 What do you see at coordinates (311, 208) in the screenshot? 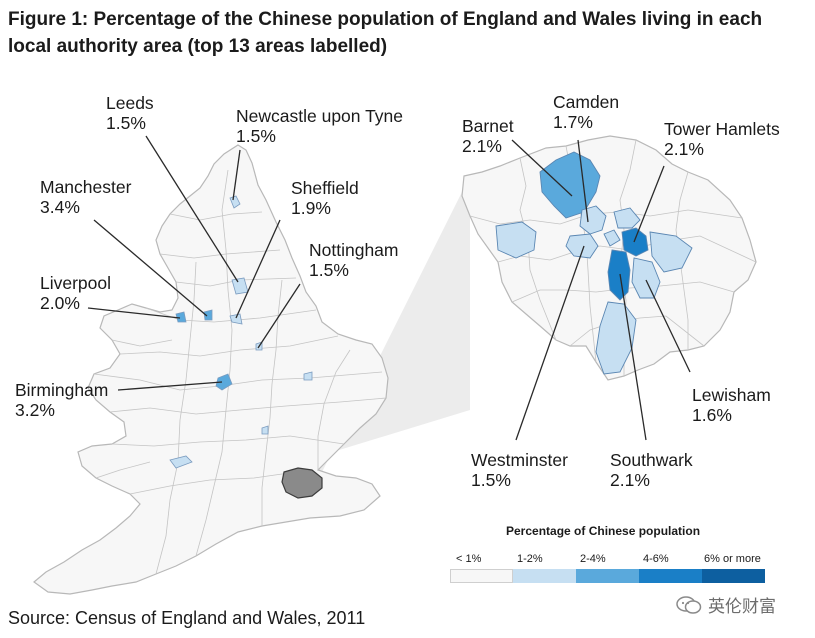
I see `label-value: 1.9%` at bounding box center [311, 208].